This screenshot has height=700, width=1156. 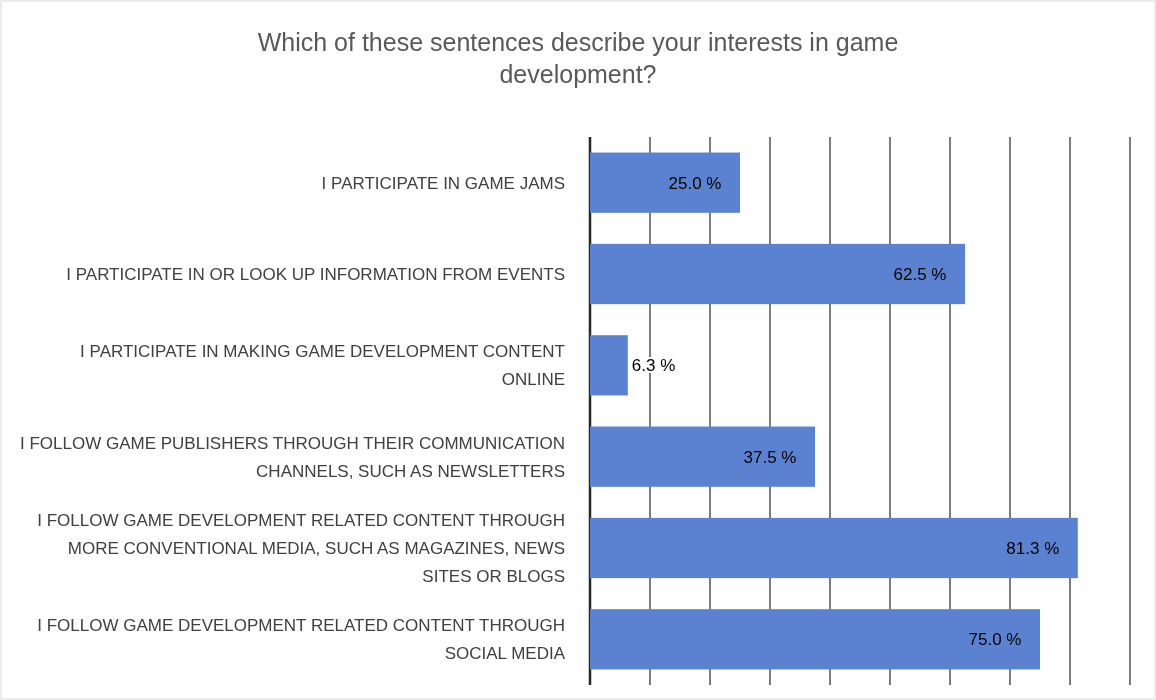 What do you see at coordinates (1033, 548) in the screenshot?
I see `data-label: 81.3 %` at bounding box center [1033, 548].